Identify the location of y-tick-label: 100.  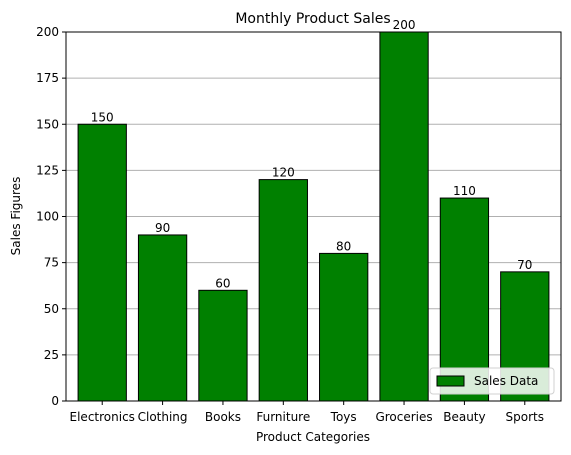
(47, 217).